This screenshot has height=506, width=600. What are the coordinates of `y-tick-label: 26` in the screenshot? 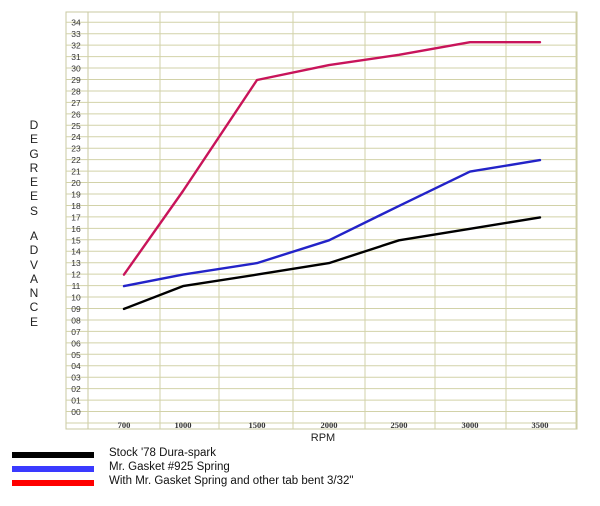 It's located at (76, 114).